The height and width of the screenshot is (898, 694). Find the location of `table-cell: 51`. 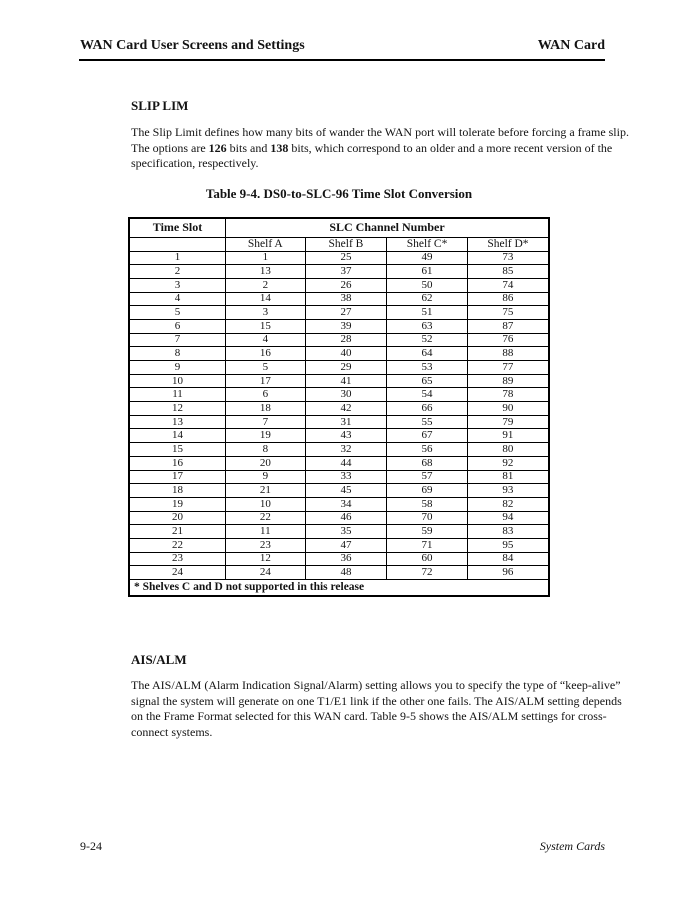

table-cell: 51 is located at coordinates (427, 312).